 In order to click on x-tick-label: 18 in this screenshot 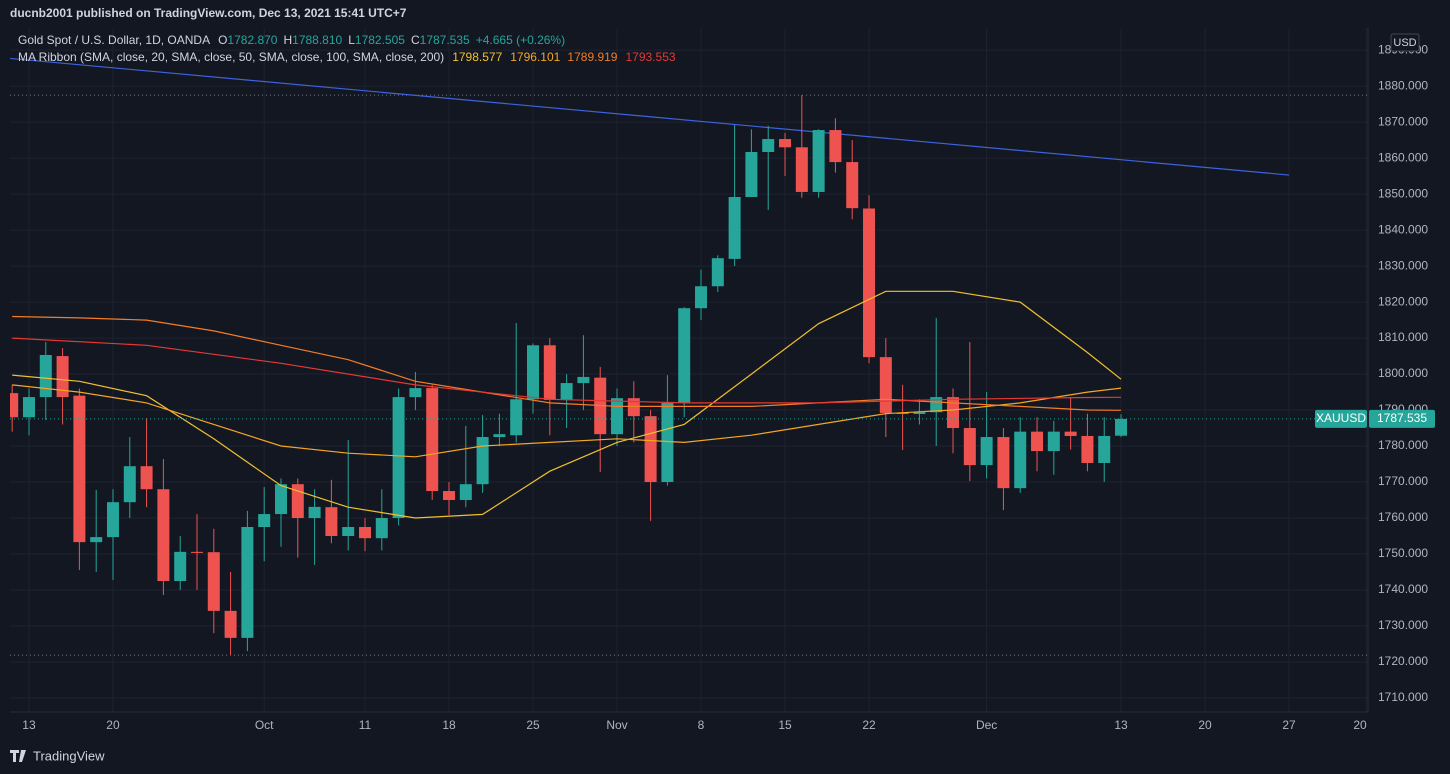, I will do `click(449, 725)`.